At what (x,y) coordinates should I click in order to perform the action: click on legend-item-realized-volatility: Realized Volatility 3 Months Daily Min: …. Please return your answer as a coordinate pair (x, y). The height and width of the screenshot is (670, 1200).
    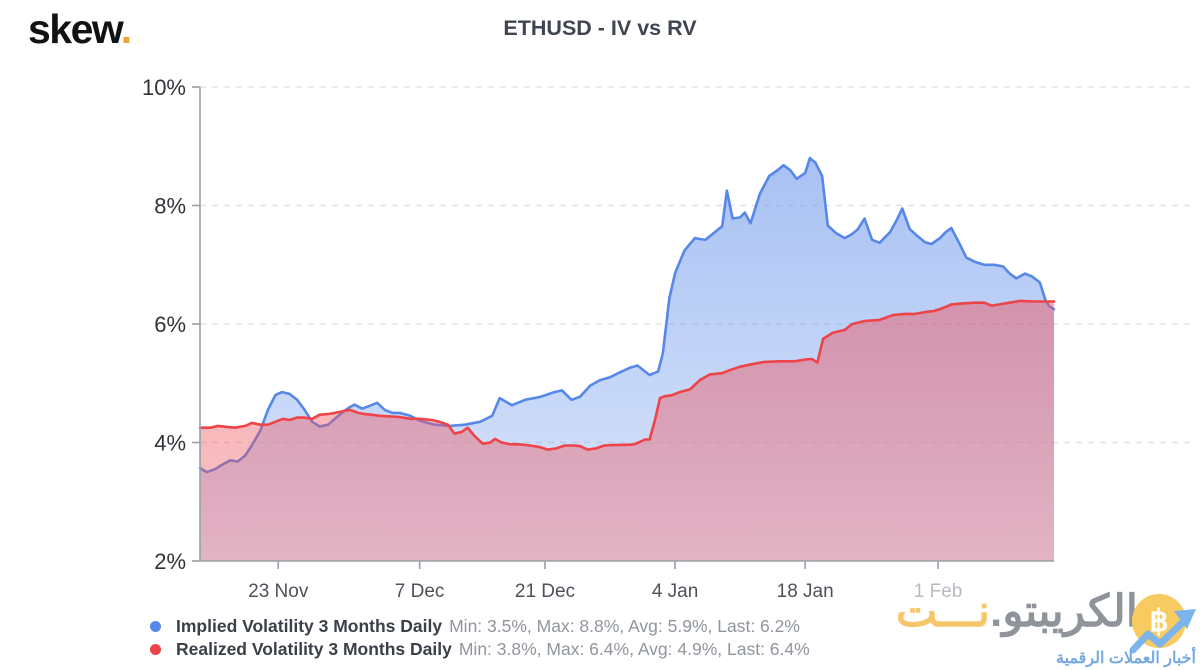
    Looking at the image, I should click on (480, 649).